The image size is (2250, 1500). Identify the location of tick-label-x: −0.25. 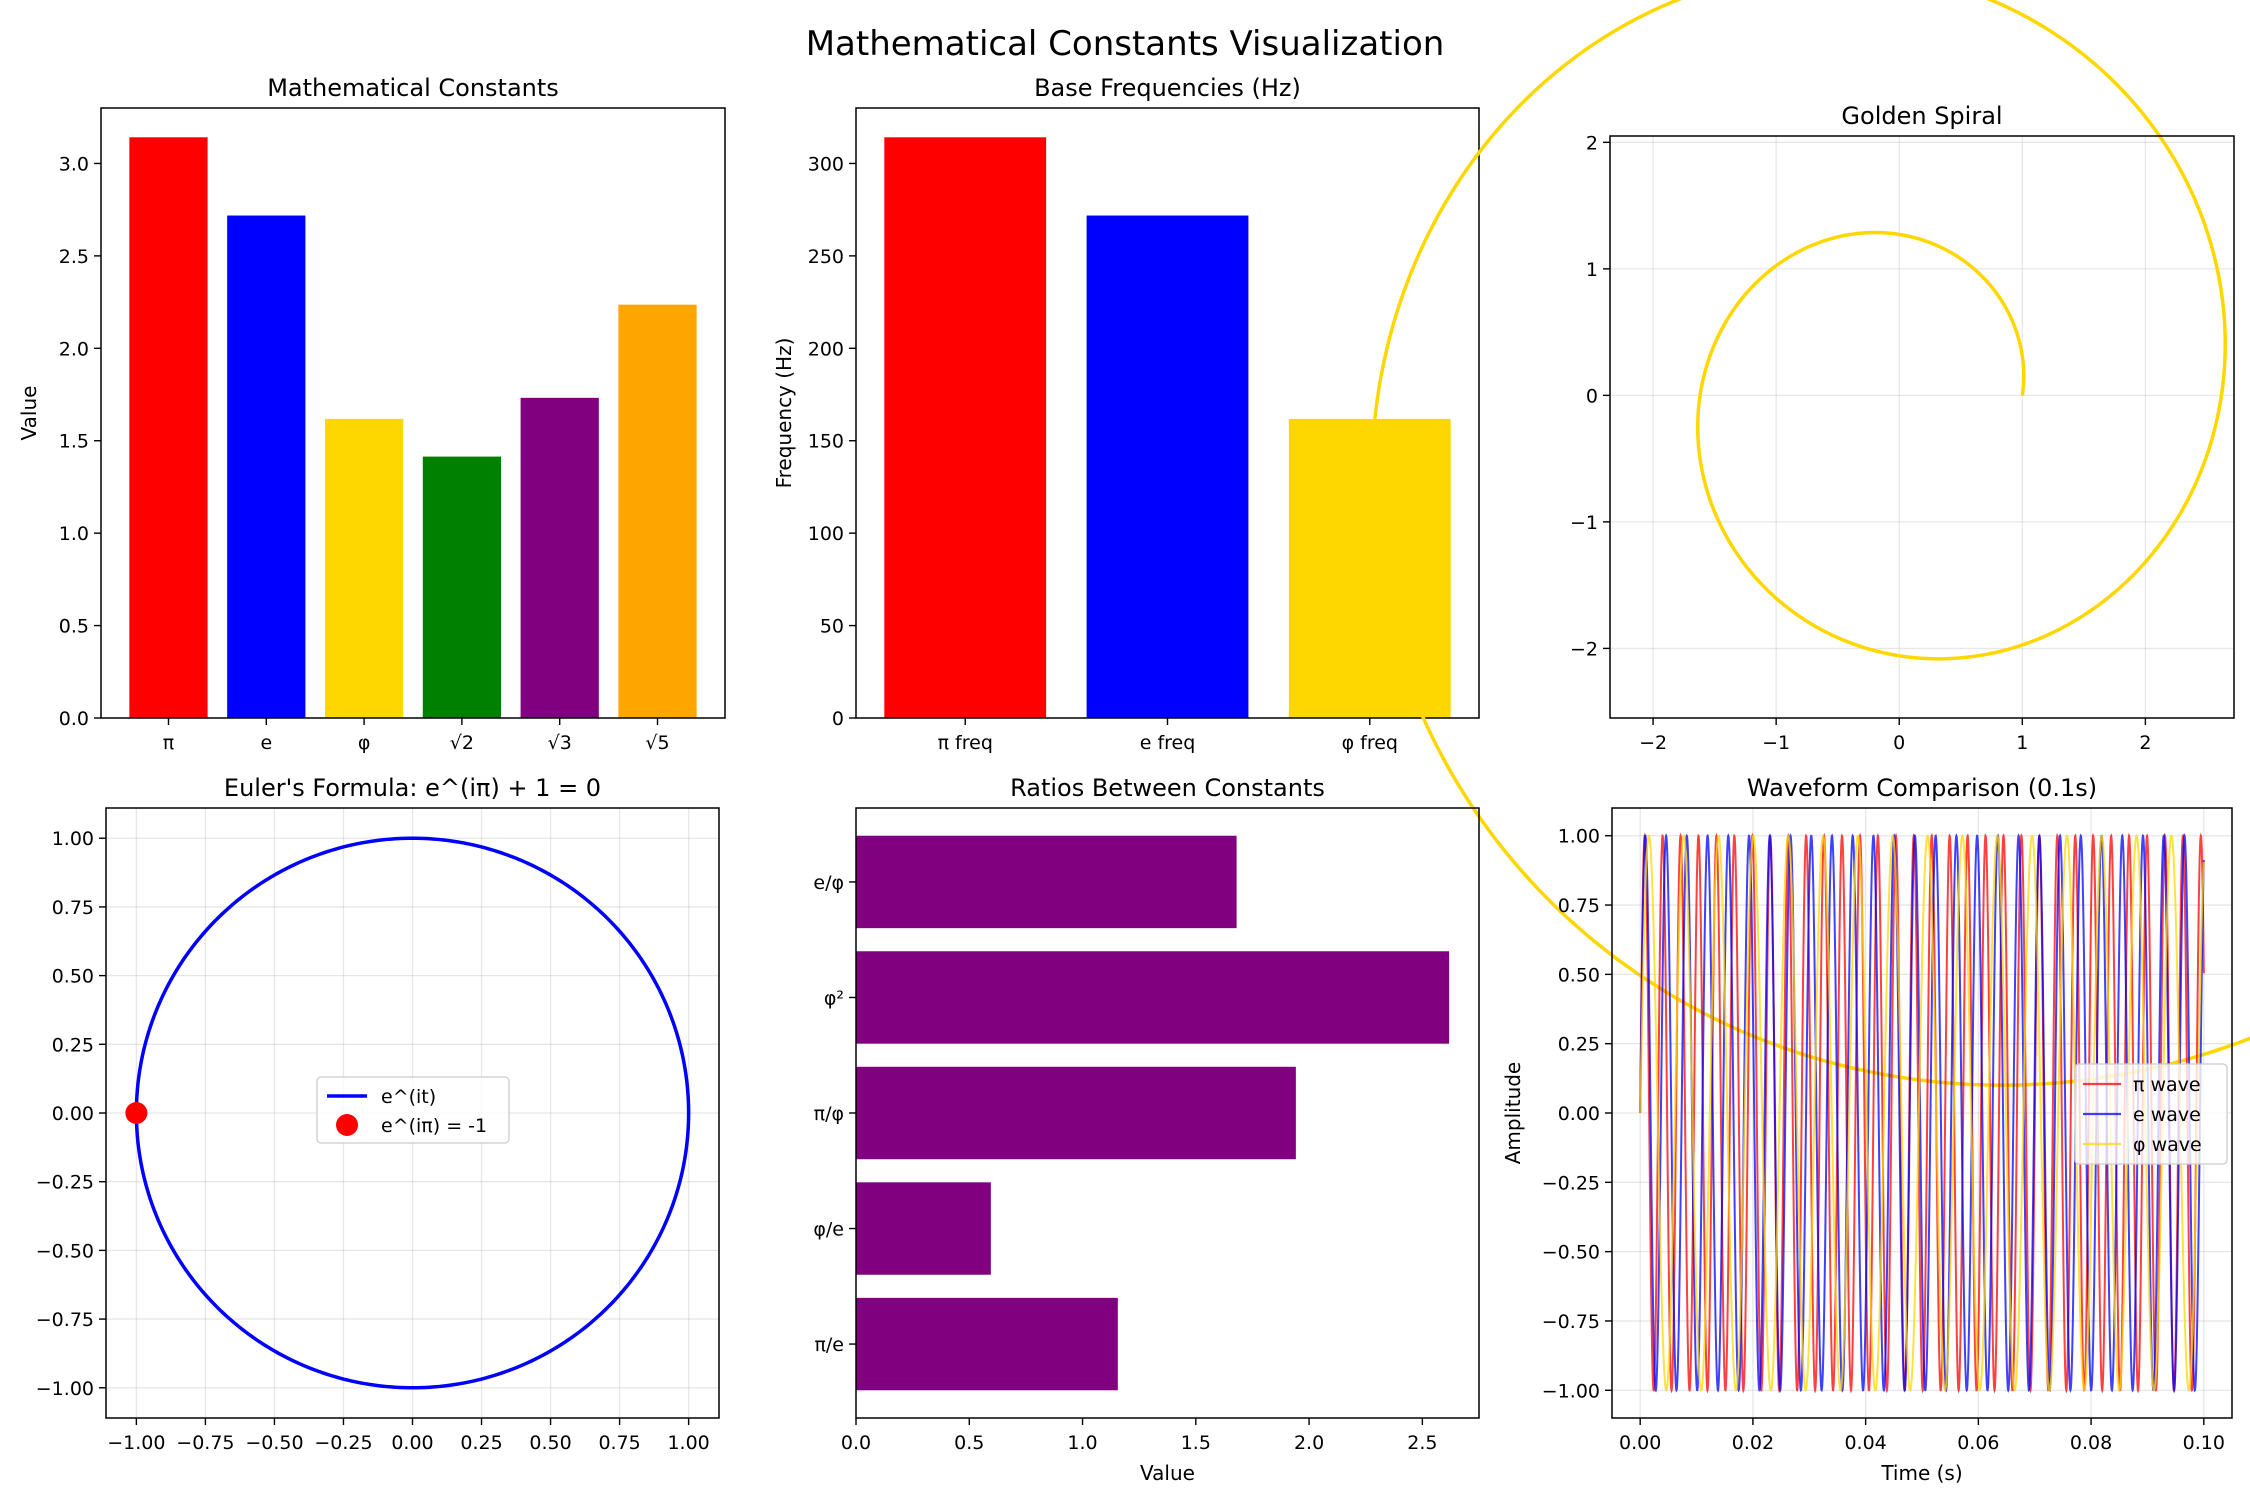
(343, 1443).